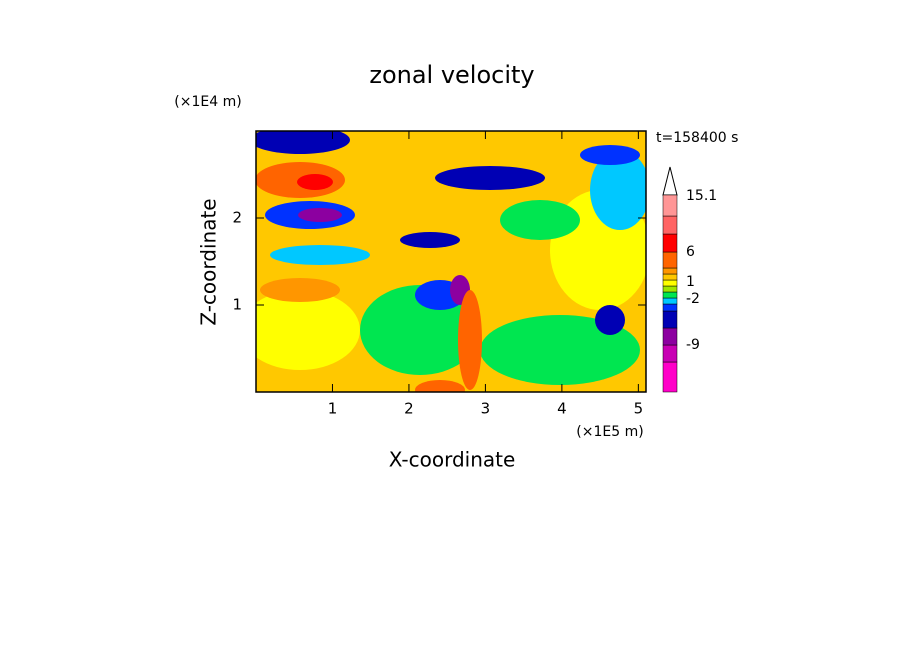 The image size is (904, 654). What do you see at coordinates (209, 261) in the screenshot?
I see `y-axis-label: Z-coordinate` at bounding box center [209, 261].